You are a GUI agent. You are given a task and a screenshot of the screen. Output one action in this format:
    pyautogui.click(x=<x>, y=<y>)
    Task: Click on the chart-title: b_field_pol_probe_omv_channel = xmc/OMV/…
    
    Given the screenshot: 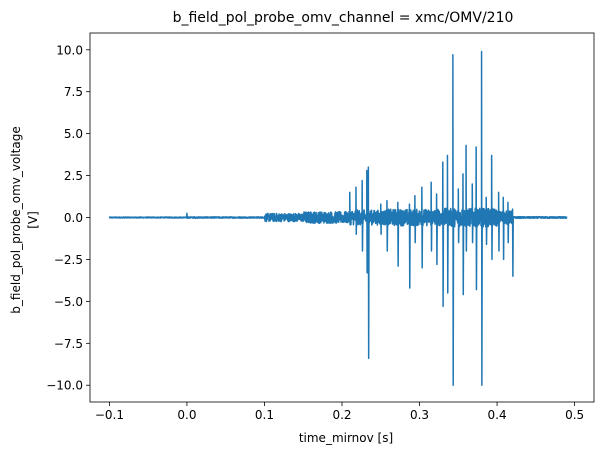 What is the action you would take?
    pyautogui.click(x=343, y=18)
    